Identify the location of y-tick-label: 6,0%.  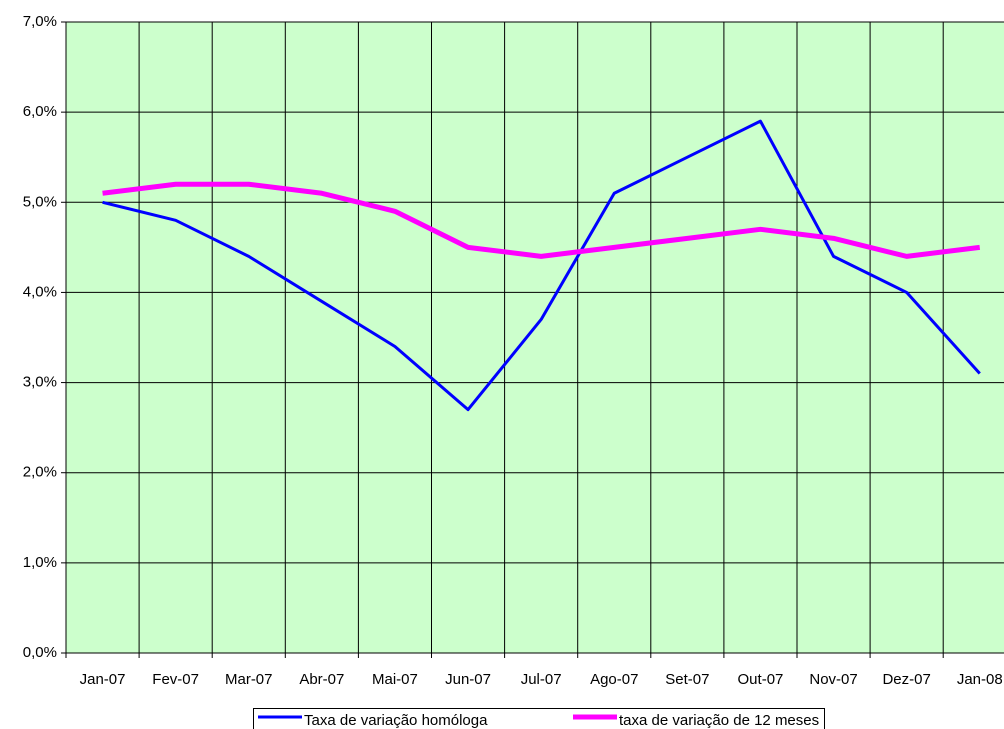
(40, 111).